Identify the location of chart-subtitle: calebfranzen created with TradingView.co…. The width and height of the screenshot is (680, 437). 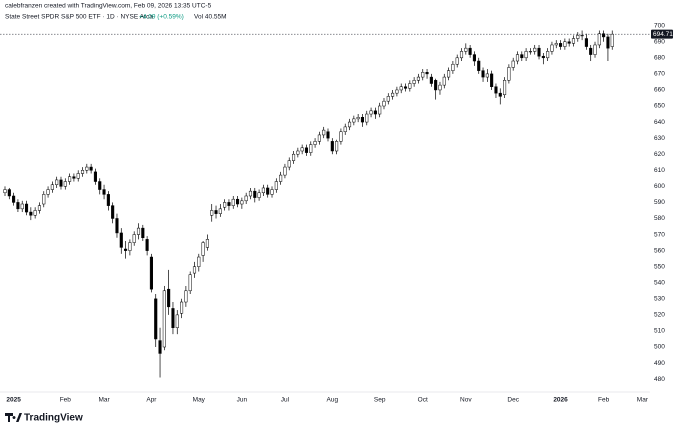
(108, 6).